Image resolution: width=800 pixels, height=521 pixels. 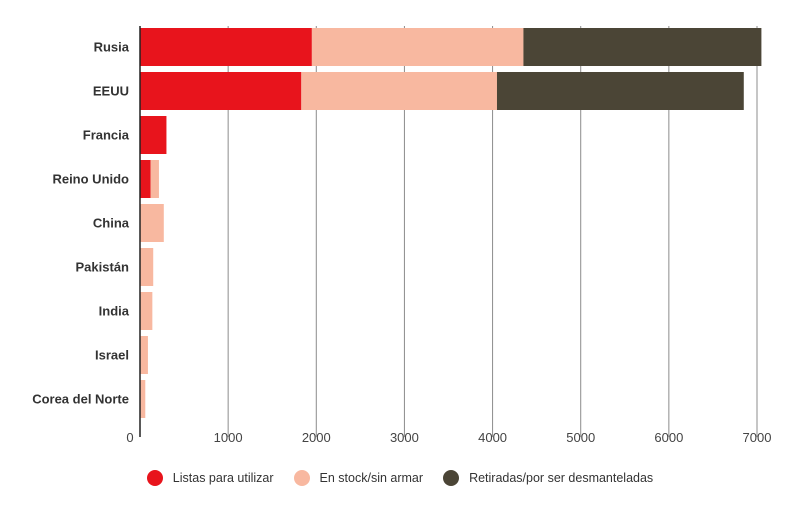 I want to click on category-label: Reino Unido, so click(x=90, y=179).